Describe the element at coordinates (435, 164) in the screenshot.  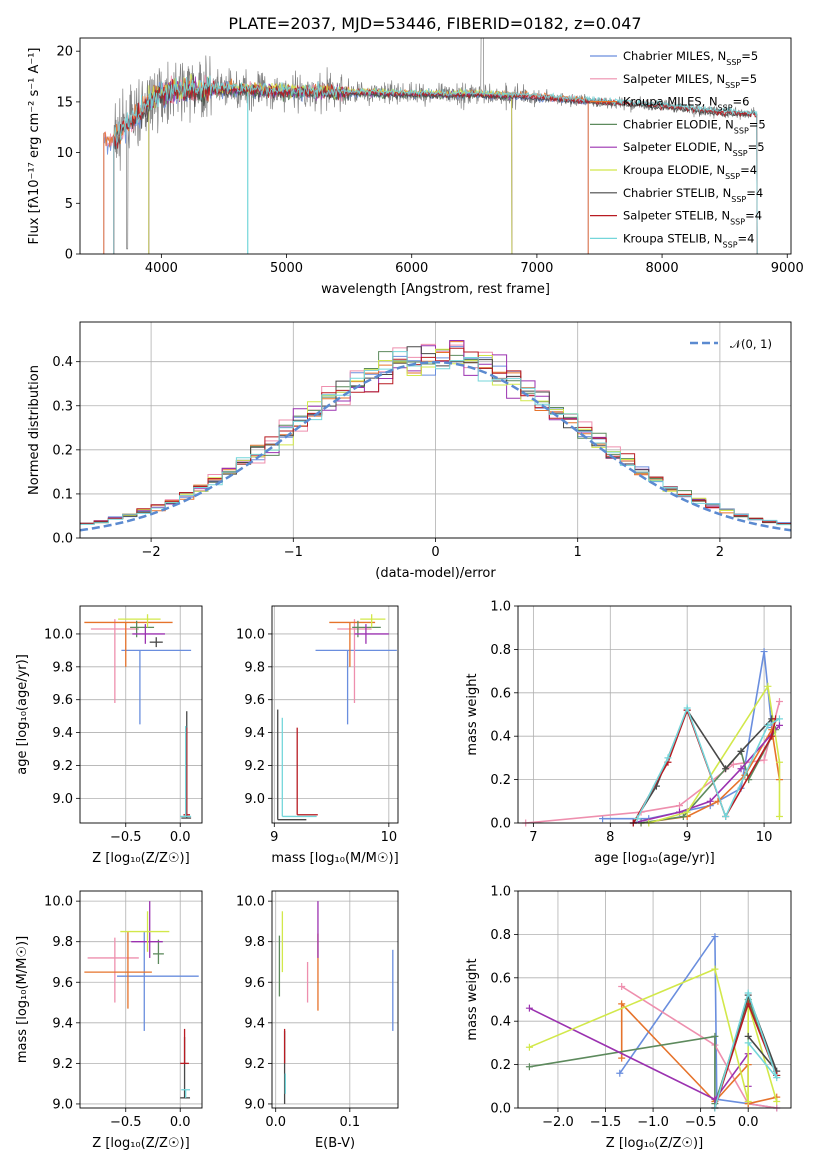
I see `model-spectrum` at that location.